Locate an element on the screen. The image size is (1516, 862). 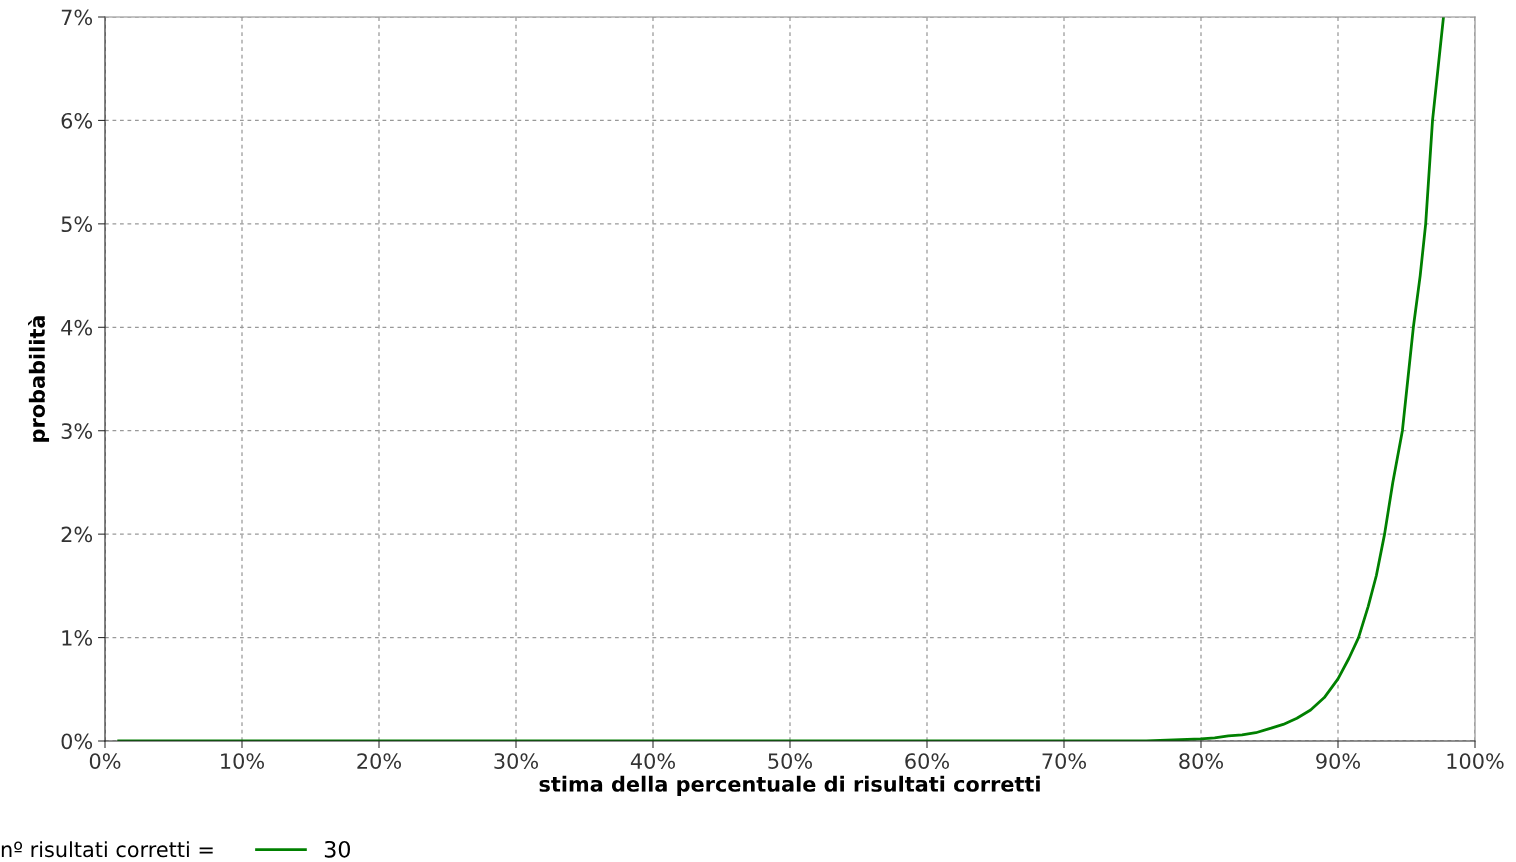
y-tick-label: 7% is located at coordinates (77, 17).